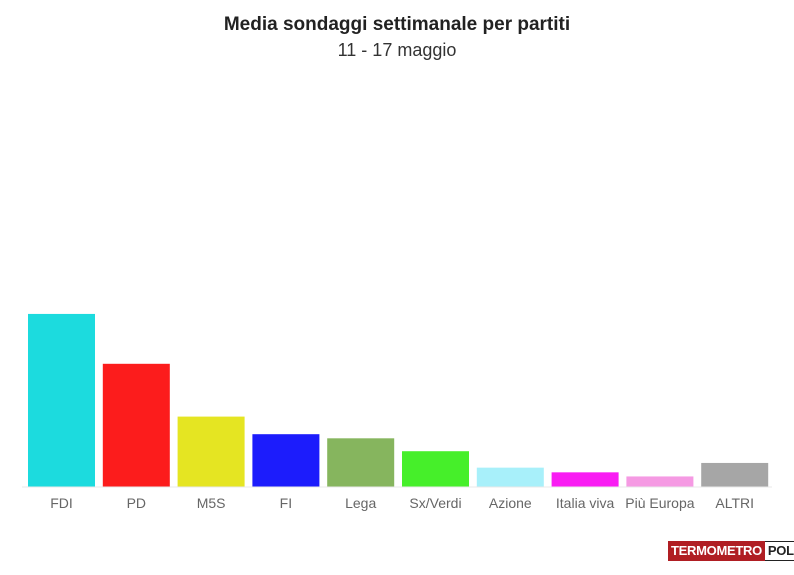 The image size is (794, 575). Describe the element at coordinates (211, 451) in the screenshot. I see `bar-m5s` at that location.